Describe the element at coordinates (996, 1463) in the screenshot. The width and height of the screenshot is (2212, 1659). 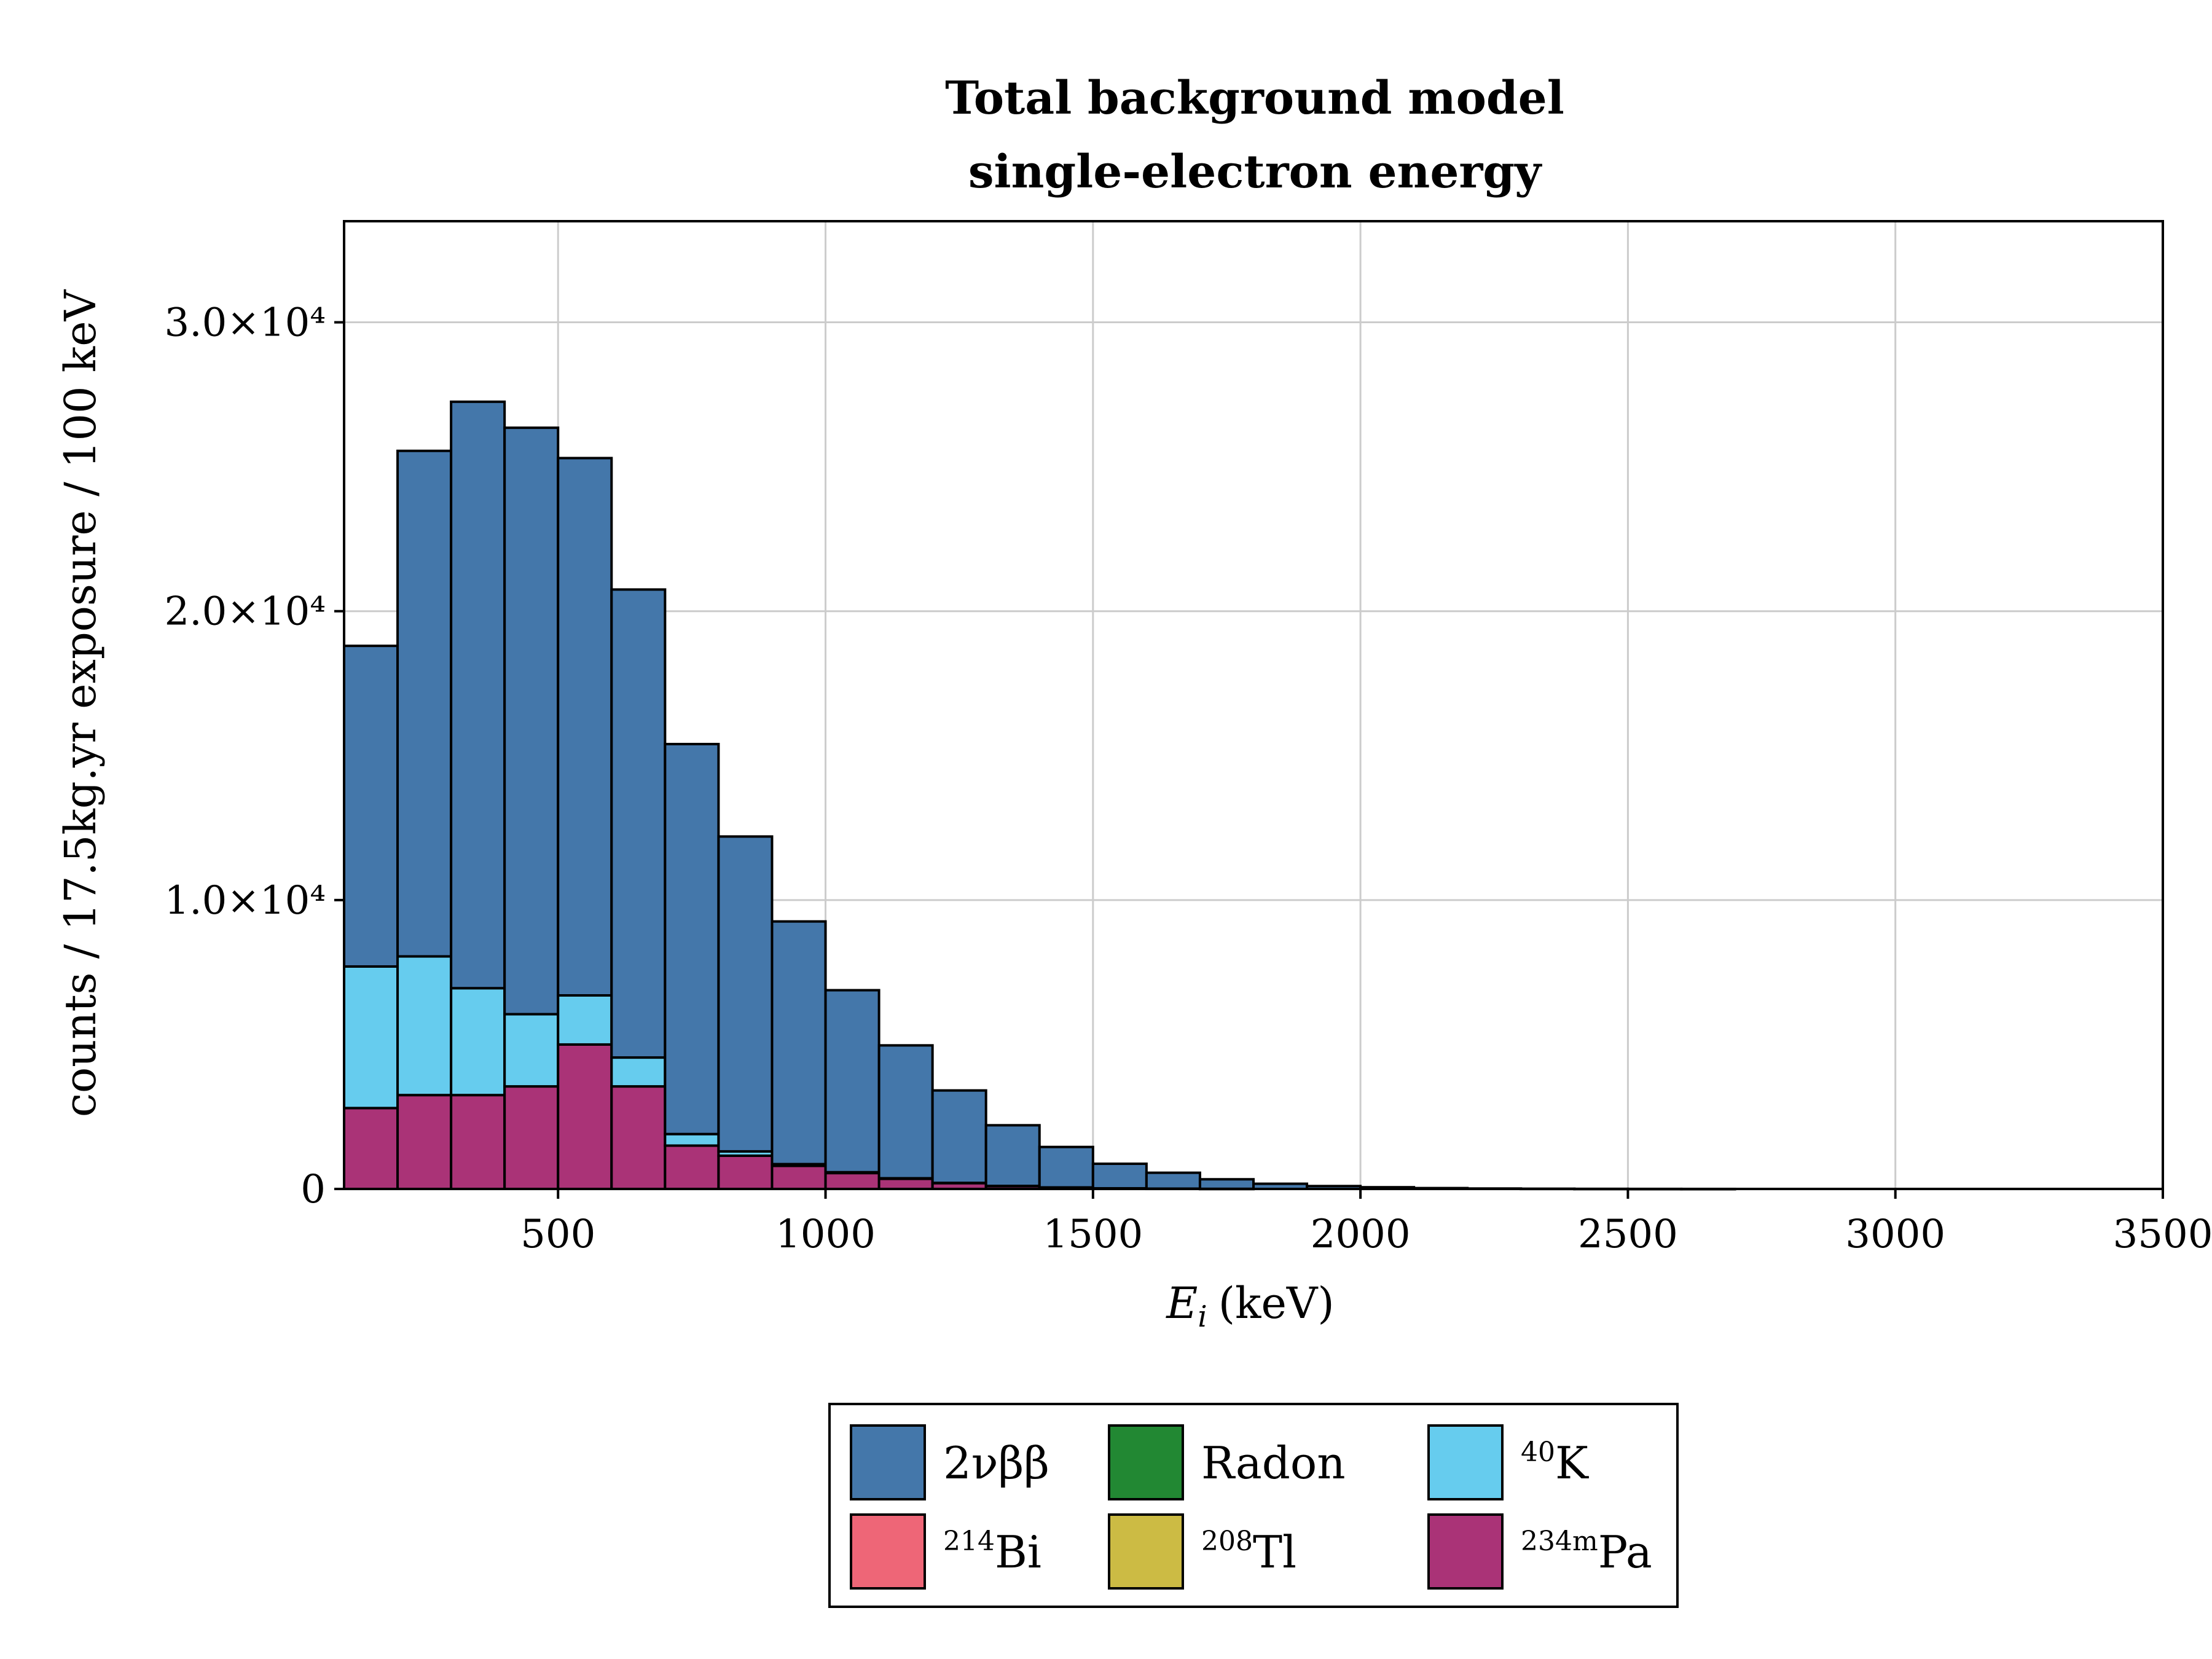
I see `legend-label-0: 2νββ` at that location.